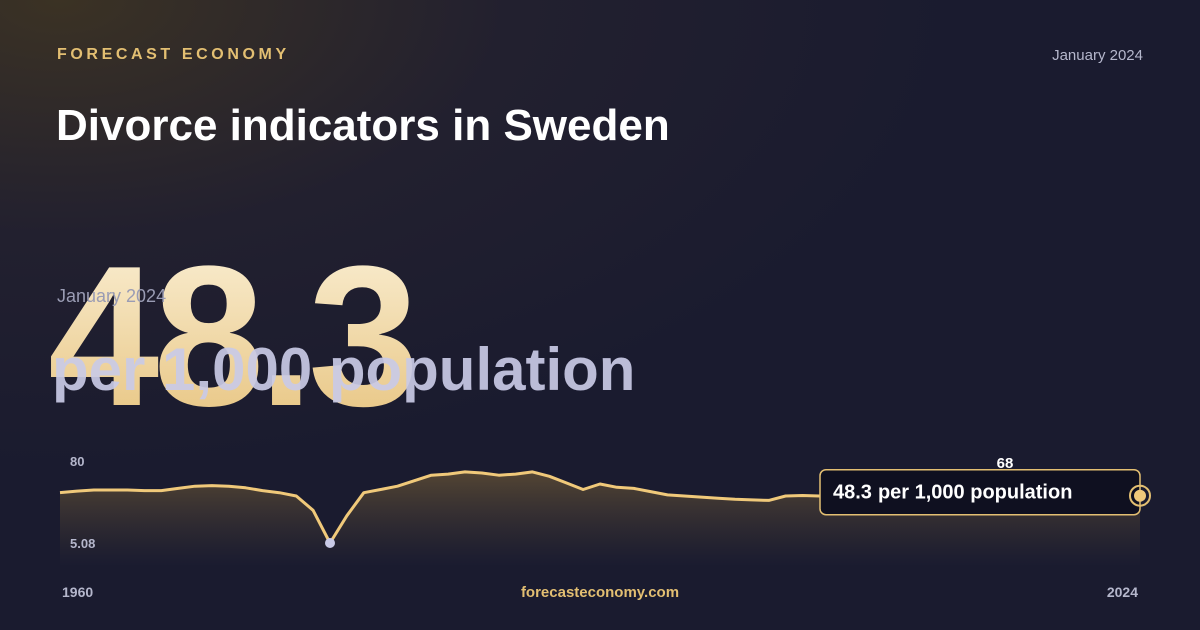  What do you see at coordinates (1097, 55) in the screenshot?
I see `date: January 2024` at bounding box center [1097, 55].